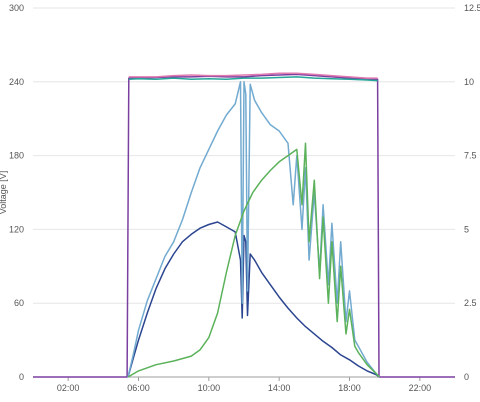 The image size is (480, 402). Describe the element at coordinates (466, 377) in the screenshot. I see `y-right-tick-label: 0` at that location.